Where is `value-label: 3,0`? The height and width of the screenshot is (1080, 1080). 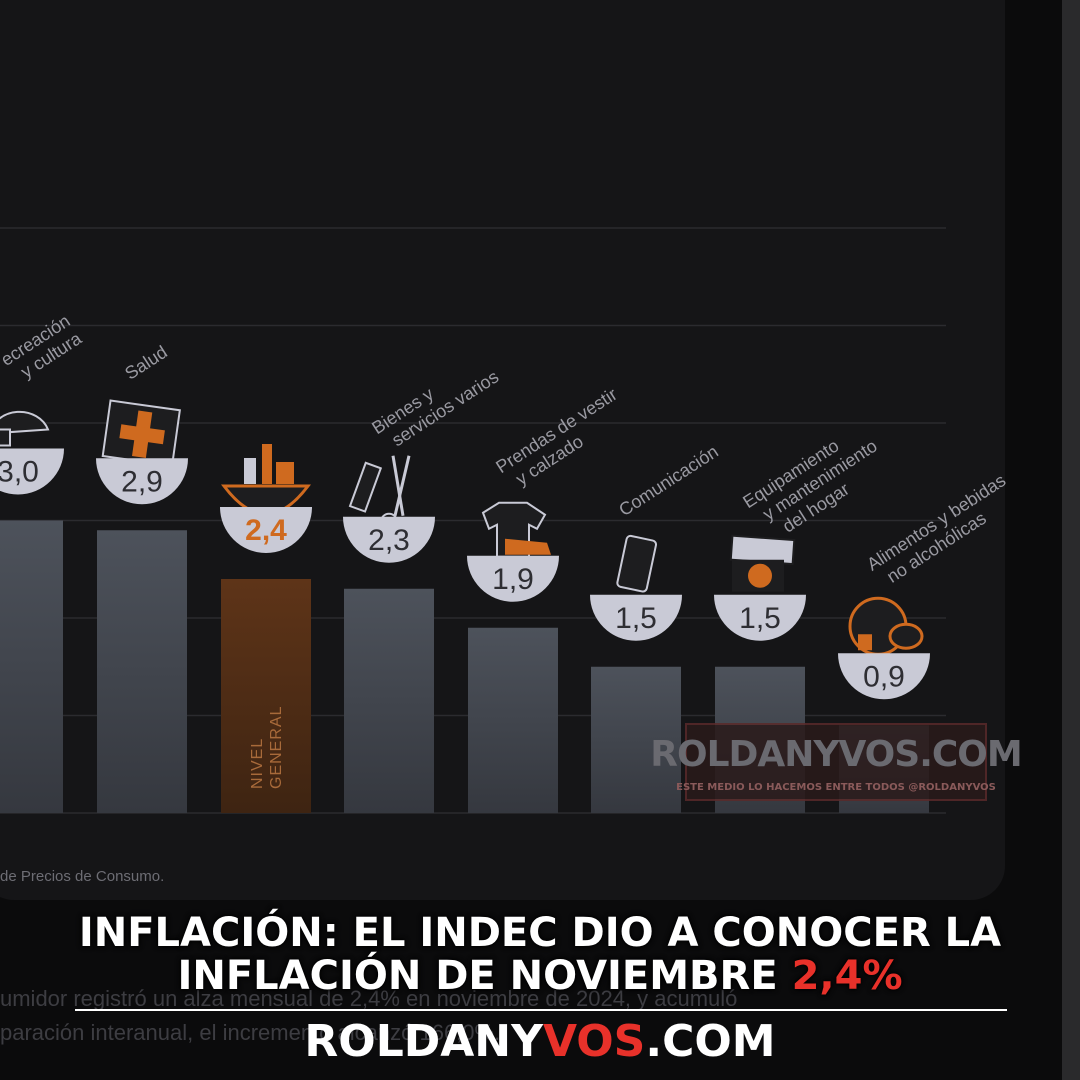
value-label: 3,0 is located at coordinates (19, 472).